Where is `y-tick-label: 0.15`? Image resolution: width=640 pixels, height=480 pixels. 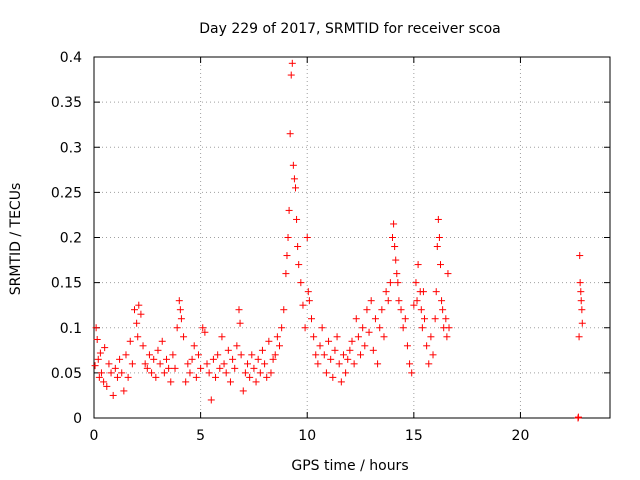 y-tick-label: 0.15 is located at coordinates (66, 284).